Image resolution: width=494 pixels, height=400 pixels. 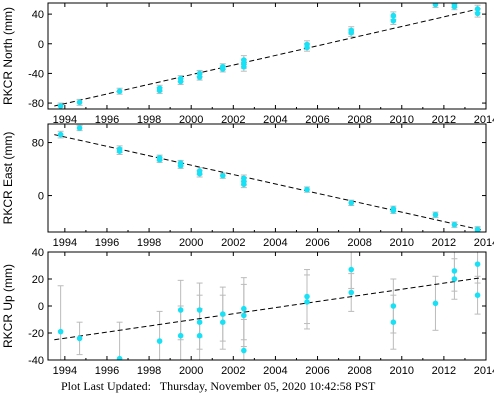 What do you see at coordinates (402, 243) in the screenshot?
I see `x-tick-label-east-2010: 2010` at bounding box center [402, 243].